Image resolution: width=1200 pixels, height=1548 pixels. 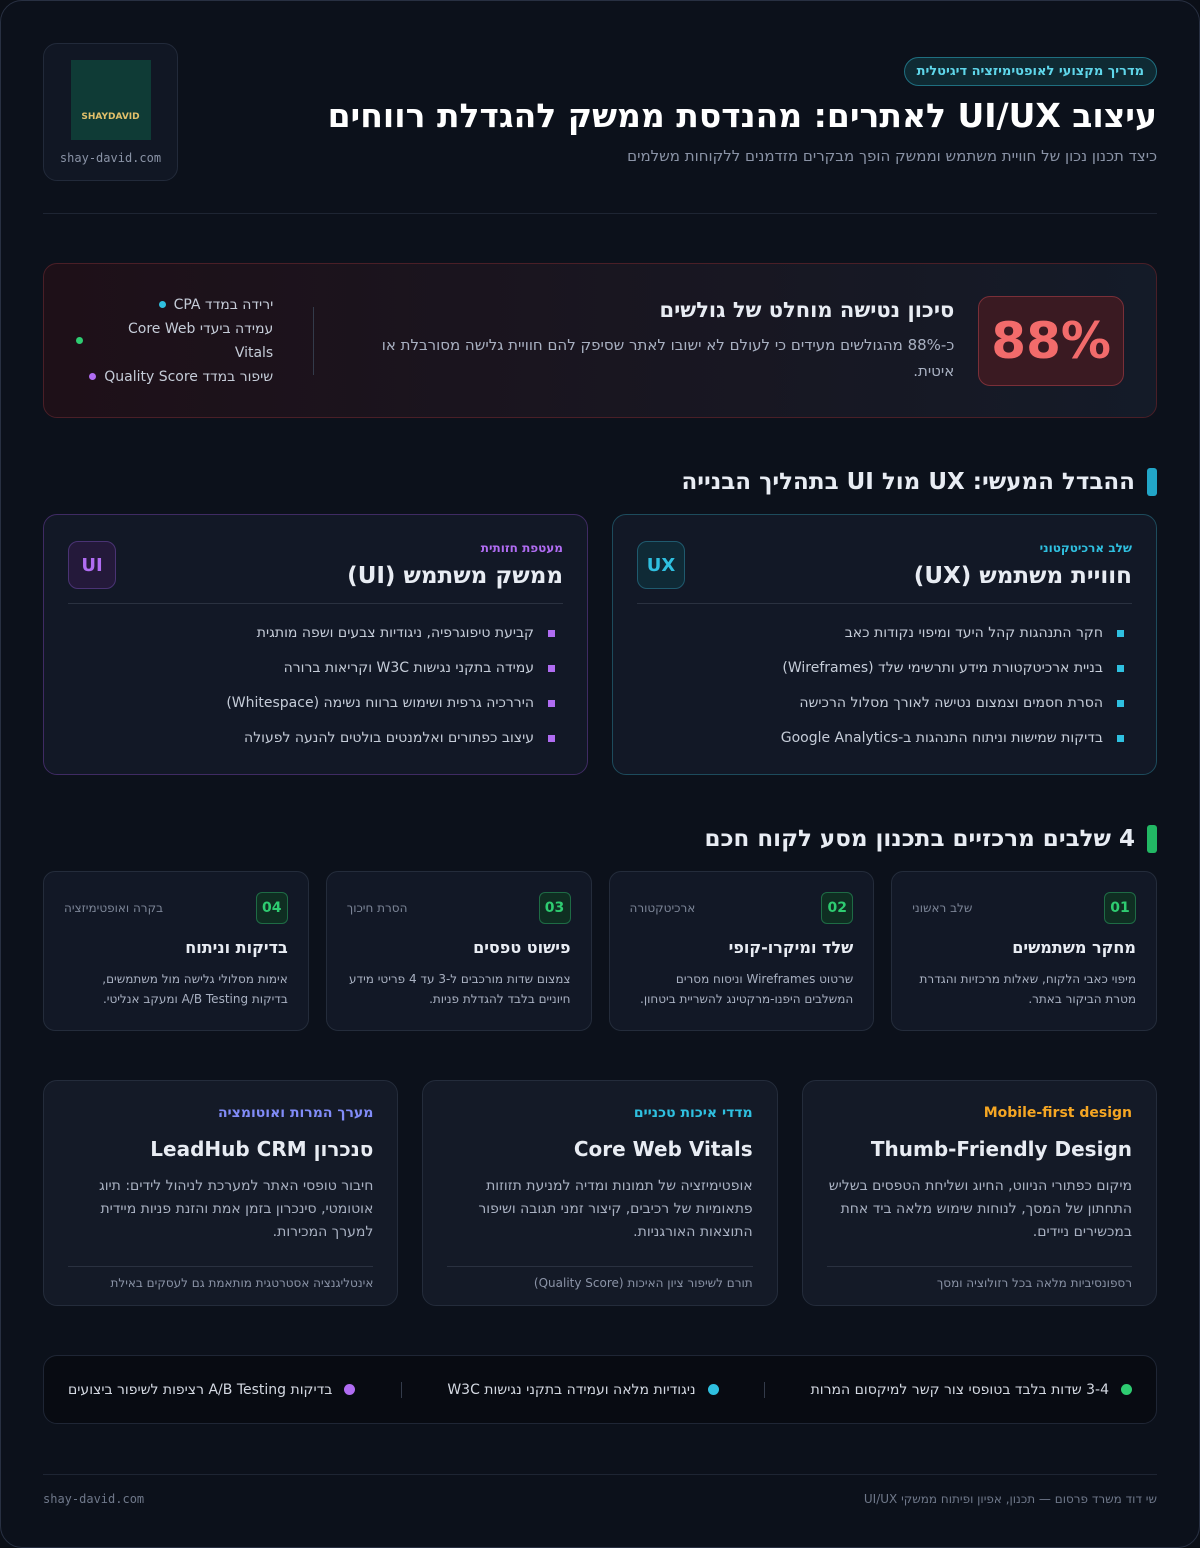 I want to click on card-heading: מעטפת חזותית ממשק משתמש (UI), so click(x=455, y=565).